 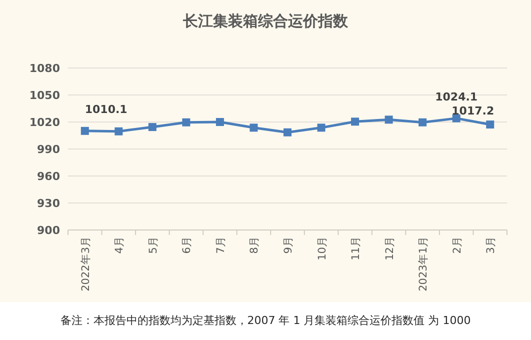 I want to click on text: 备注：本报告中的指数均为定基指数，2007 年 1 月集装箱综合运价指数值 为 1000, so click(x=265, y=320).